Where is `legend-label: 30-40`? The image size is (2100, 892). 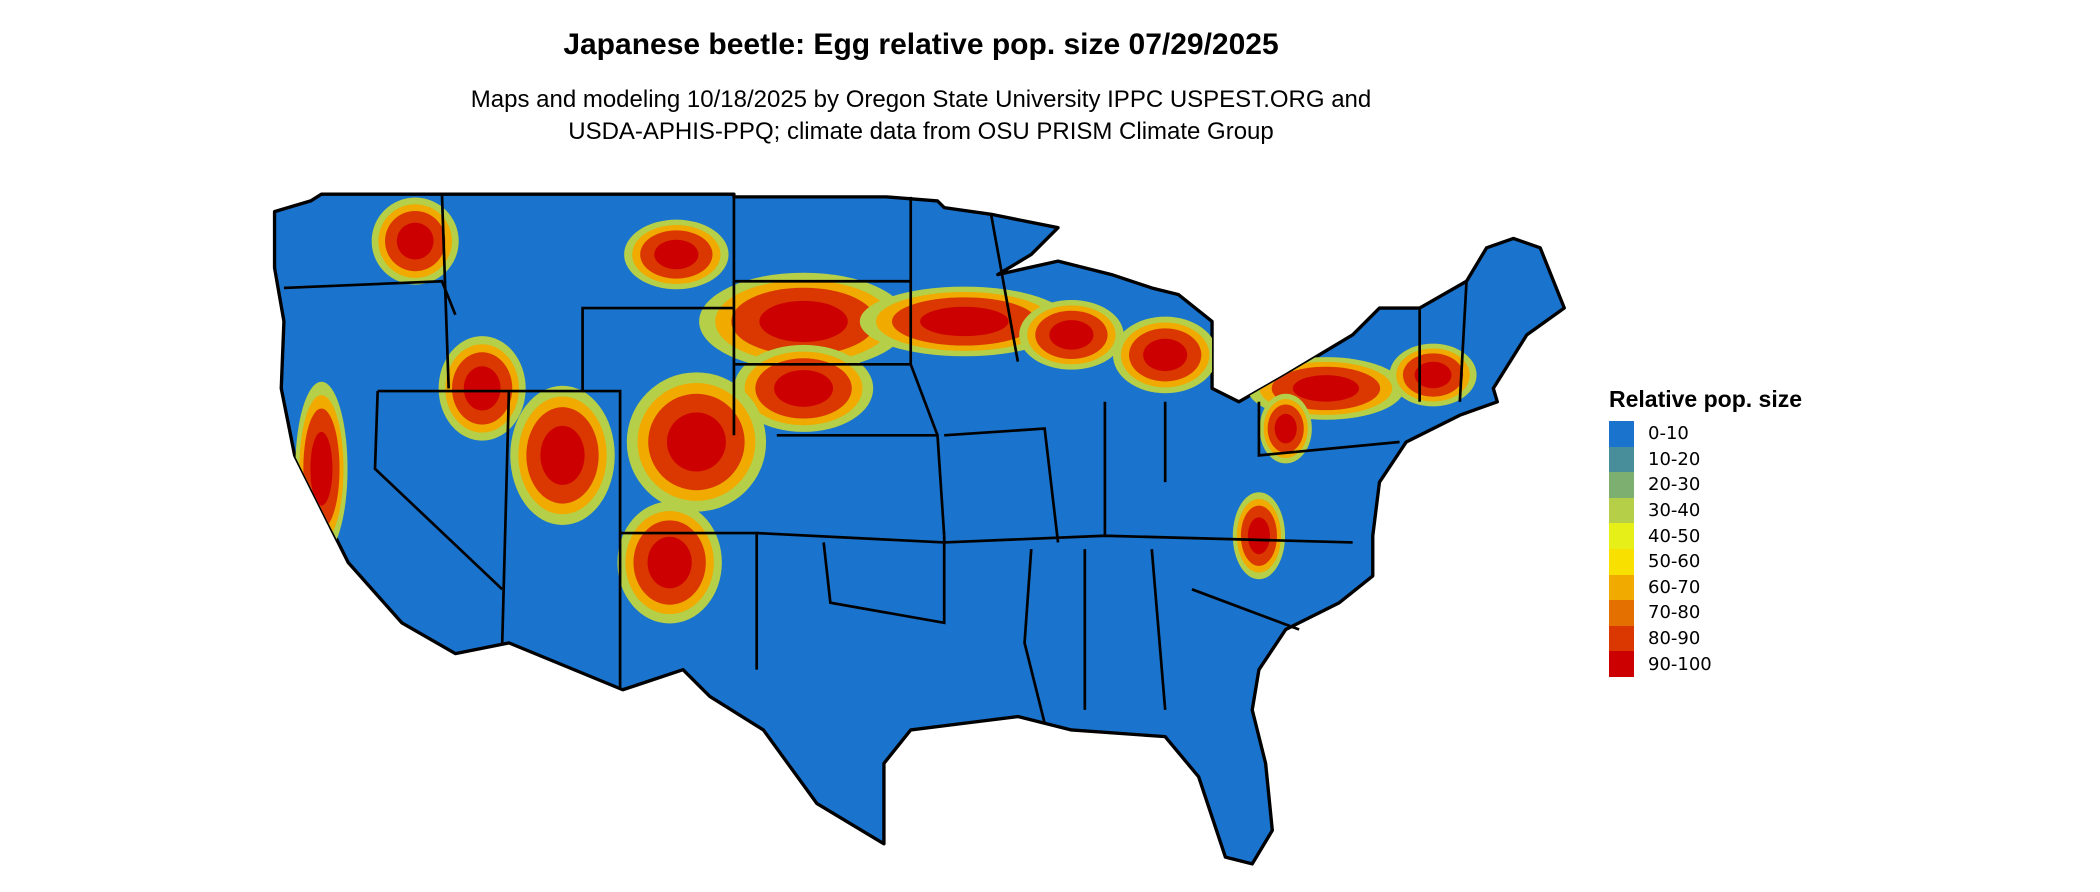
legend-label: 30-40 is located at coordinates (1674, 511).